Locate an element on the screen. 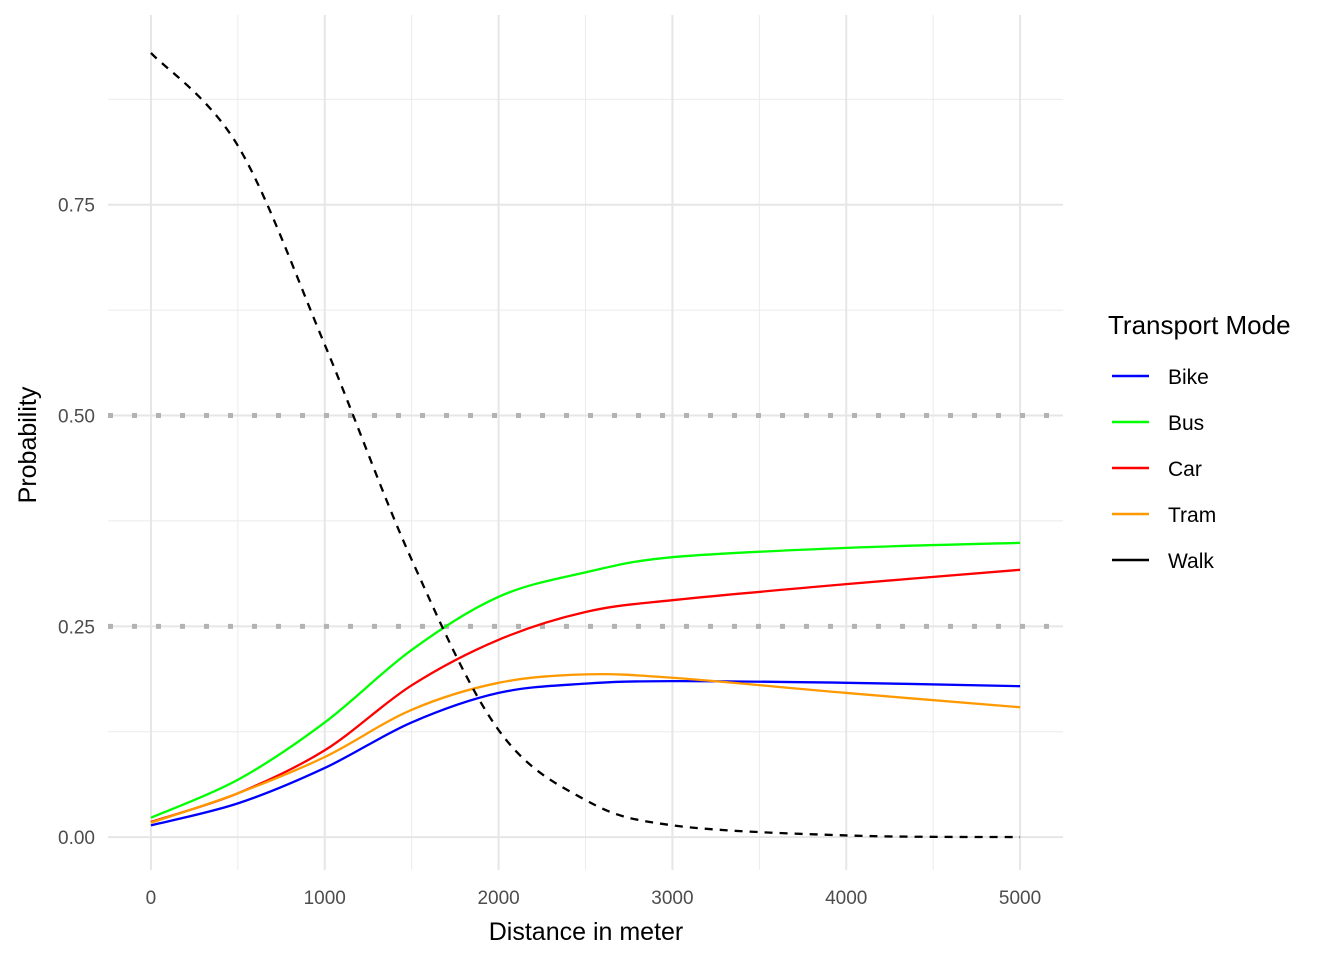  x-tick-label: 0 is located at coordinates (151, 898).